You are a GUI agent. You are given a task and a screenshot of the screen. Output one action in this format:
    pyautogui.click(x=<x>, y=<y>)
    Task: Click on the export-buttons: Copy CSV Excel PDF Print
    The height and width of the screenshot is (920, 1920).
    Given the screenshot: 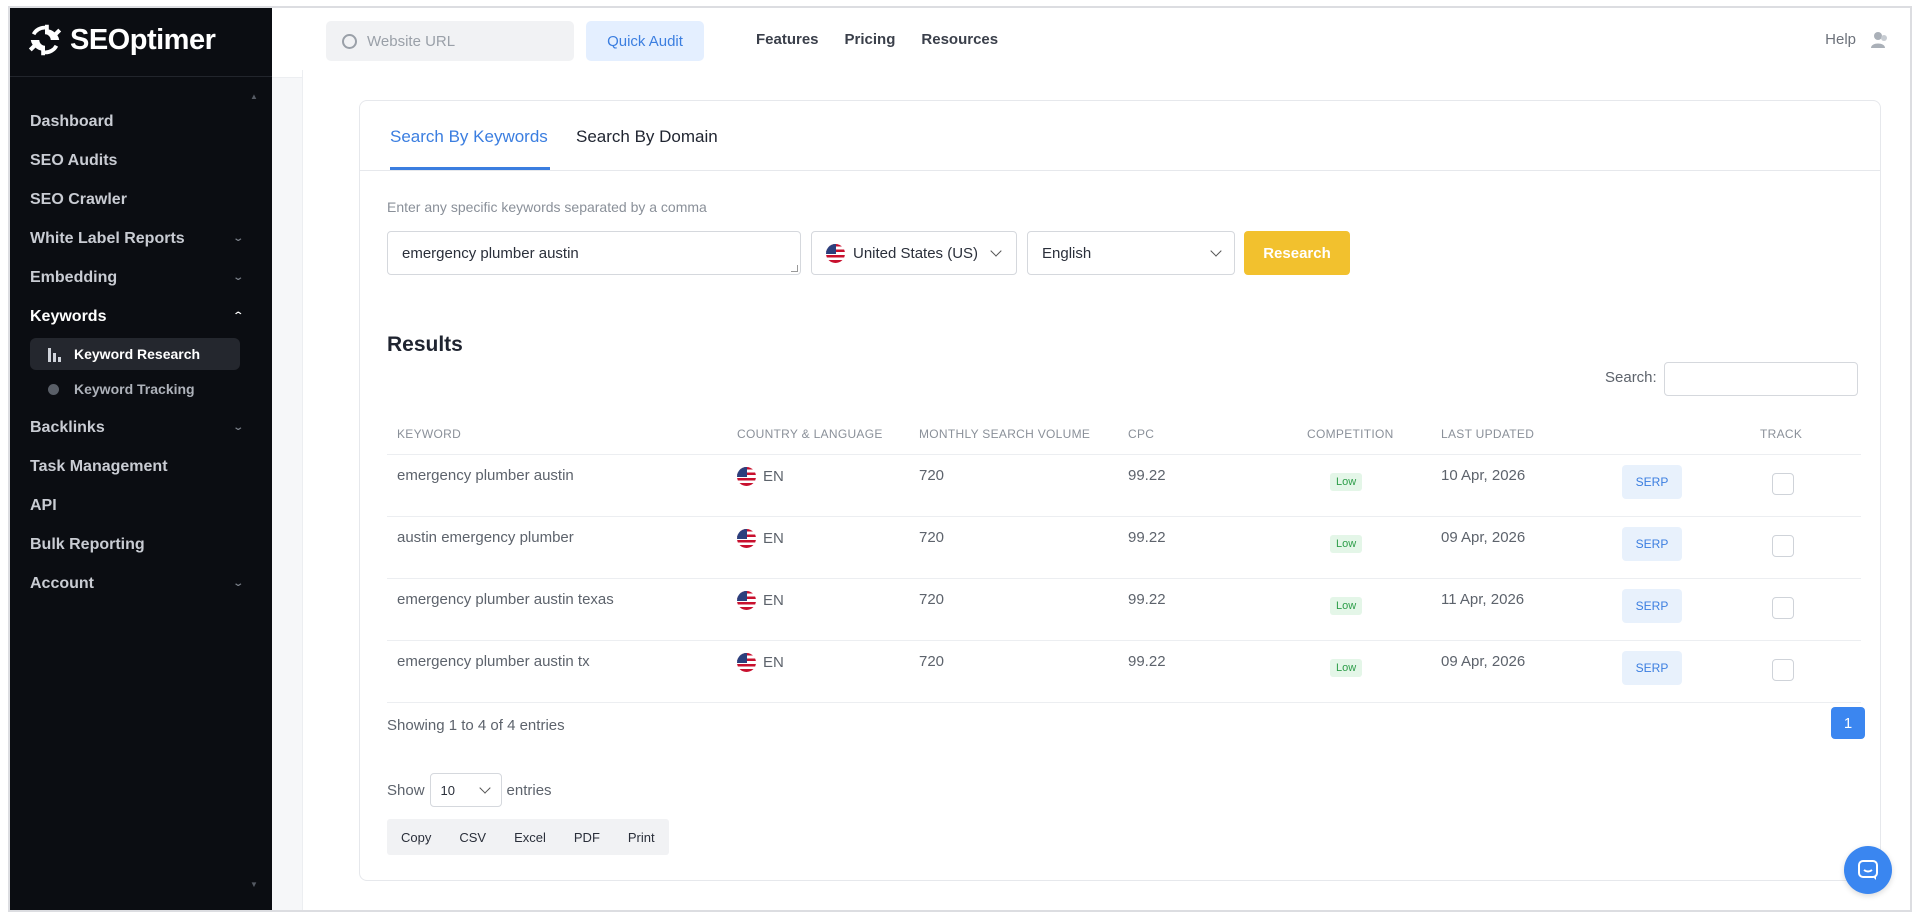 What is the action you would take?
    pyautogui.click(x=528, y=837)
    